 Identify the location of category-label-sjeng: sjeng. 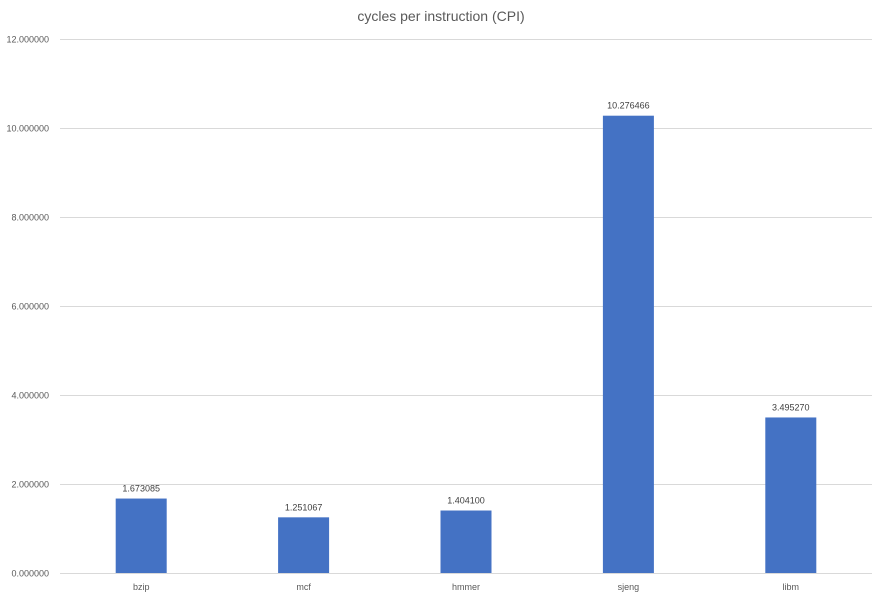
(629, 587).